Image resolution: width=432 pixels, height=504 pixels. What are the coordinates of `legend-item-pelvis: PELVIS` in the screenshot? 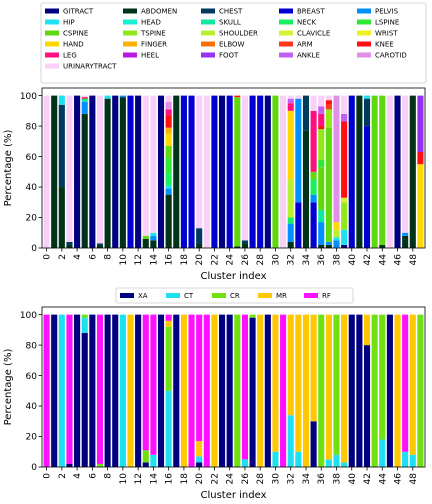 It's located at (378, 12).